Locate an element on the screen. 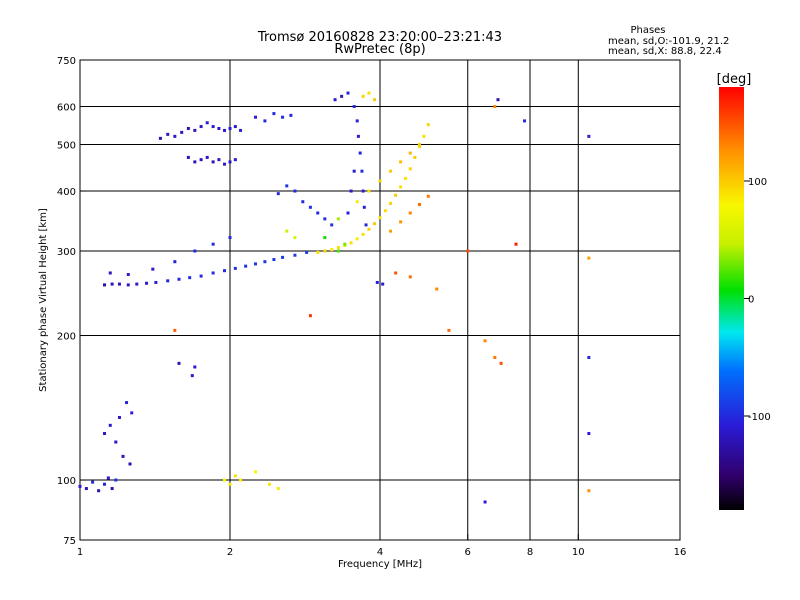  y-axis-ticks: 75 100 200 300 400 500 600 750 is located at coordinates (71, 301).